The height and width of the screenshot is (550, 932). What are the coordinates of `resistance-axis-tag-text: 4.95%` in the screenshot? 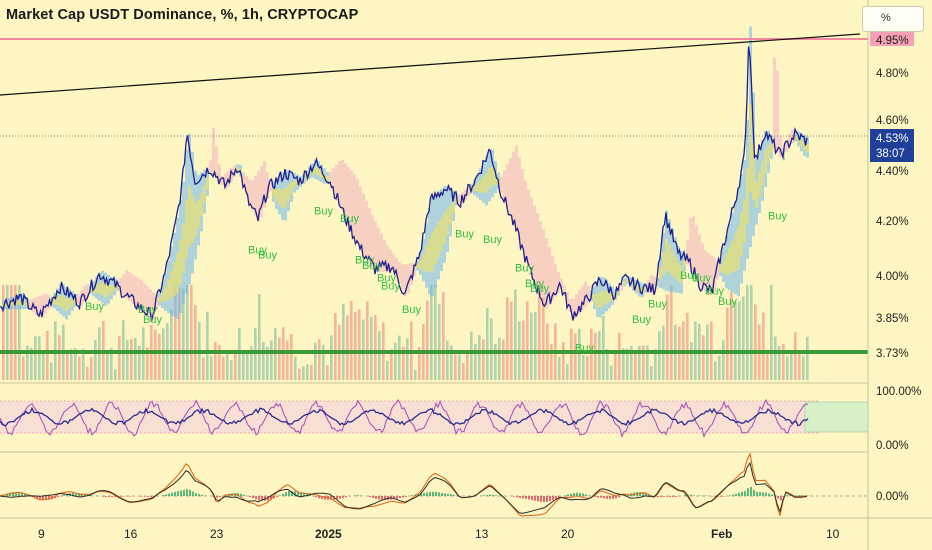 It's located at (892, 41).